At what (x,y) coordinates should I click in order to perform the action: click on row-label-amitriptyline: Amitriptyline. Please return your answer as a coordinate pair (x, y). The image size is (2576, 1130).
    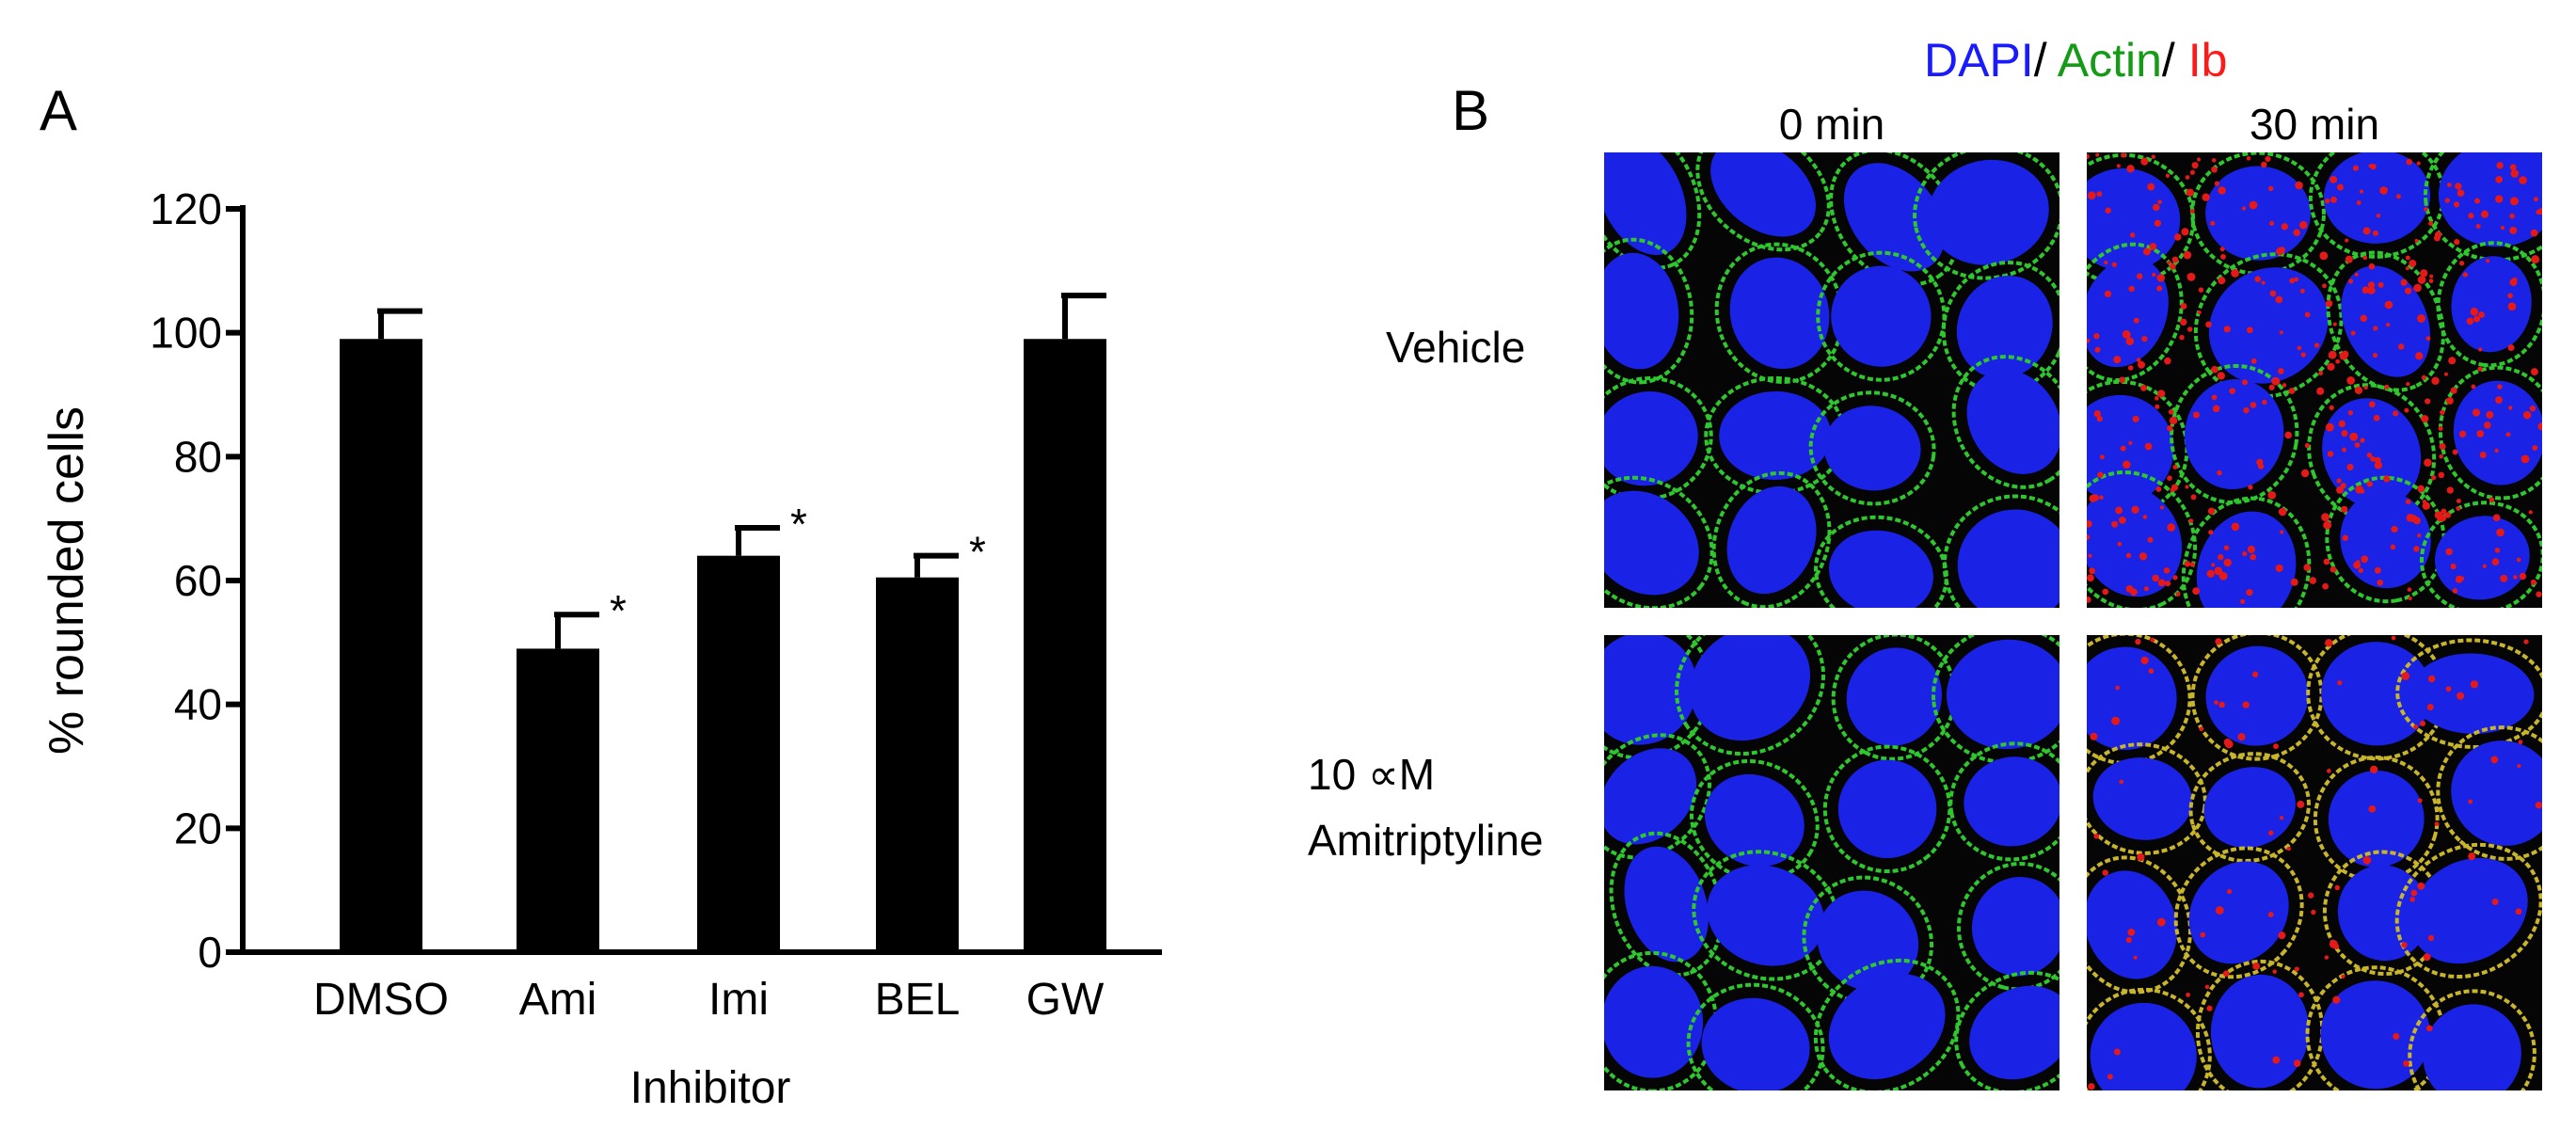
    Looking at the image, I should click on (1426, 840).